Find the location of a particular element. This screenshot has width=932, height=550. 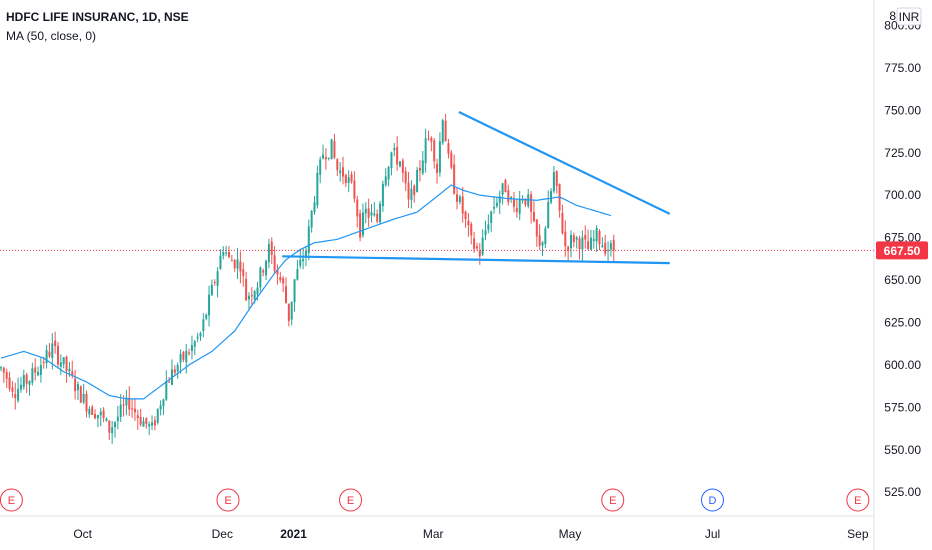

dividend-marker-label: D is located at coordinates (713, 501).